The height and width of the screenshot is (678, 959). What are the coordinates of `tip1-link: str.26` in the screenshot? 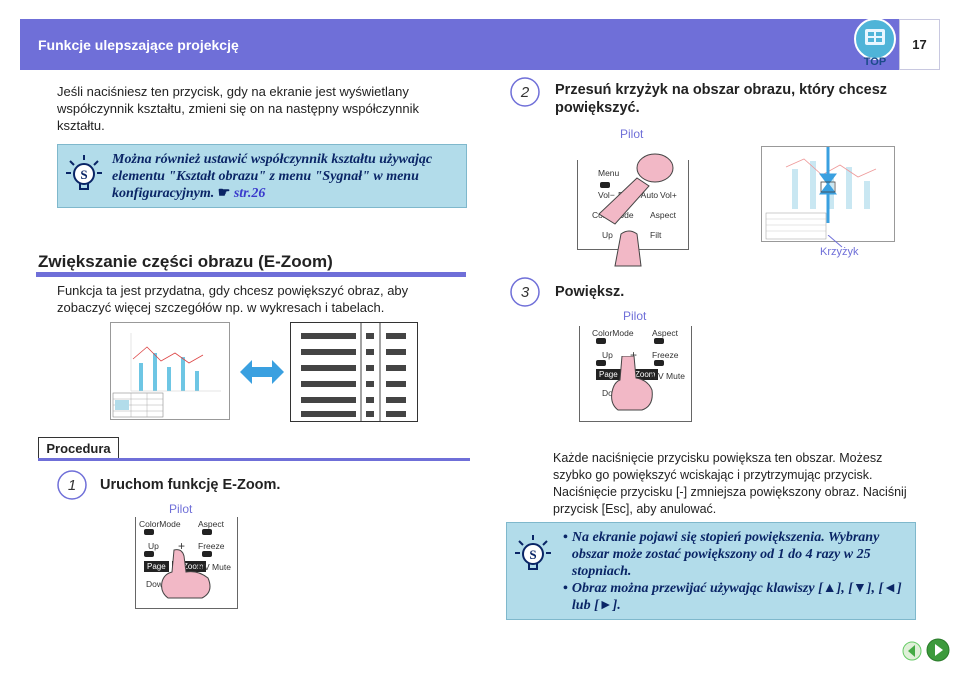 It's located at (249, 193).